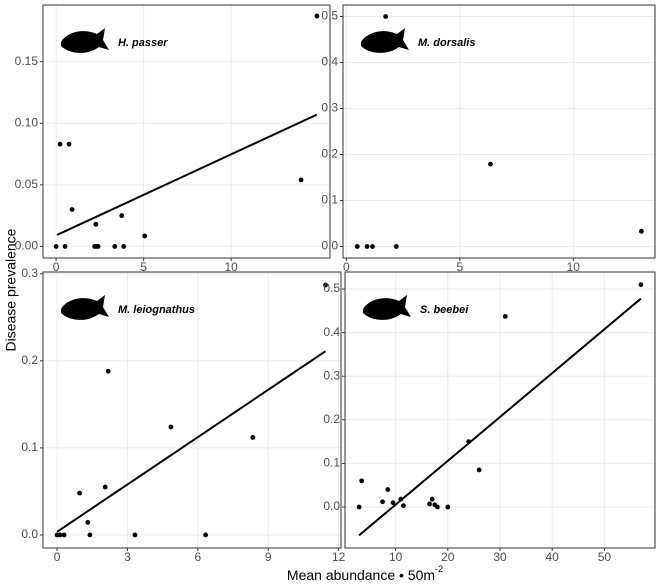  What do you see at coordinates (127, 557) in the screenshot?
I see `x-tick-label: 3` at bounding box center [127, 557].